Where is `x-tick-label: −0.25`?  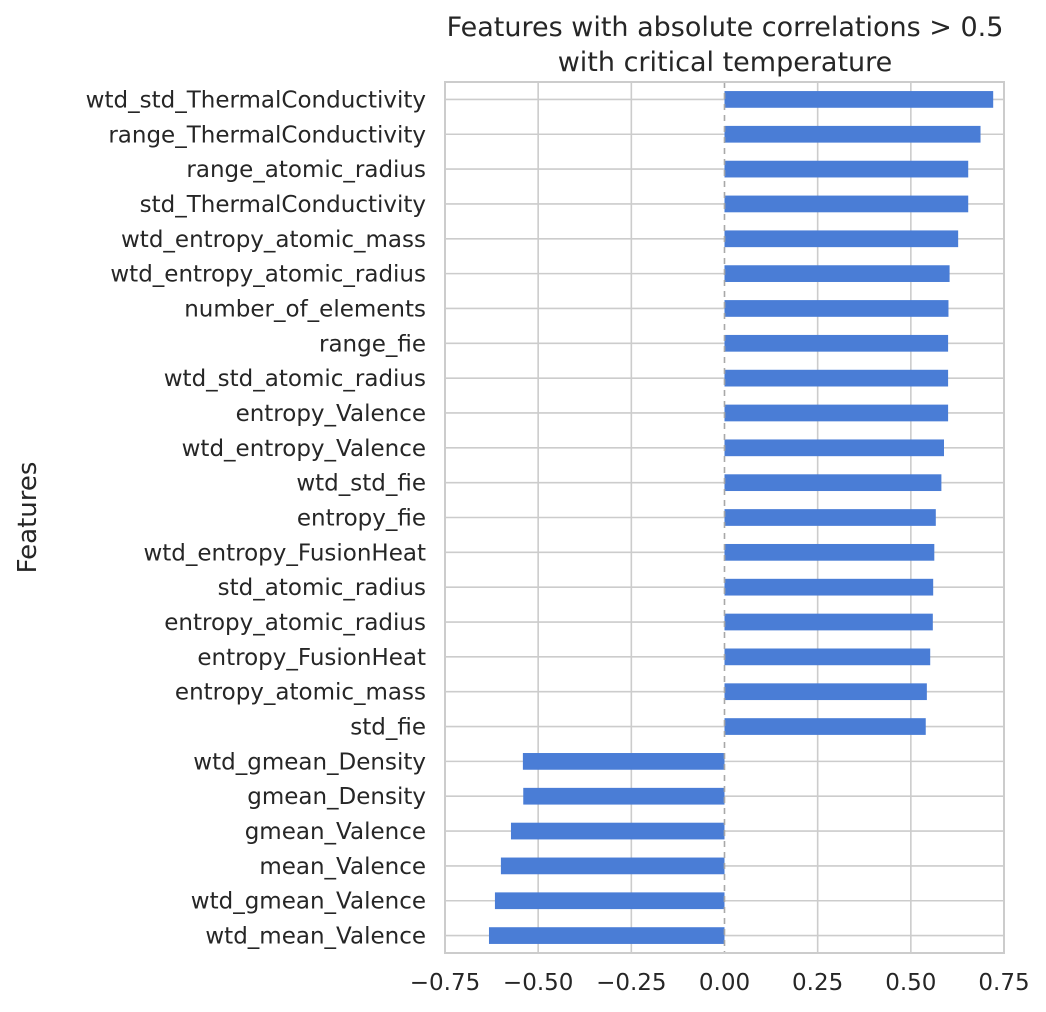
x-tick-label: −0.25 is located at coordinates (631, 983).